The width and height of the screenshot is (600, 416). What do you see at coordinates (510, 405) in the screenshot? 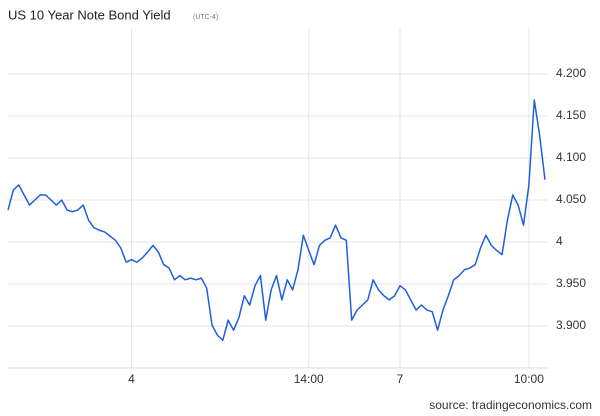
I see `source-note: source: tradingeconomics.com` at bounding box center [510, 405].